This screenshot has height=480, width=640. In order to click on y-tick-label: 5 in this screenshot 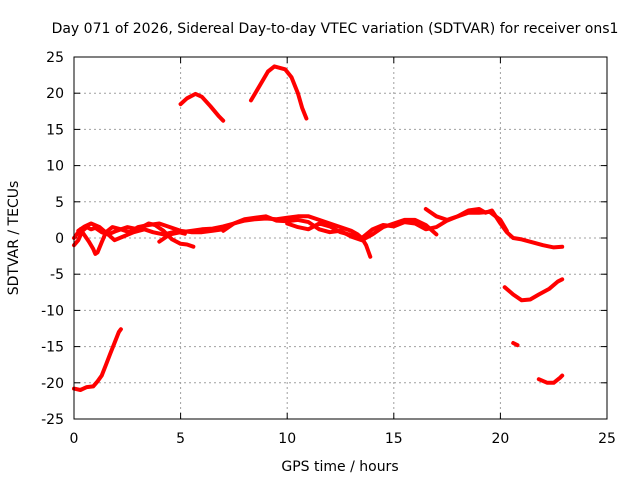, I will do `click(59, 203)`.